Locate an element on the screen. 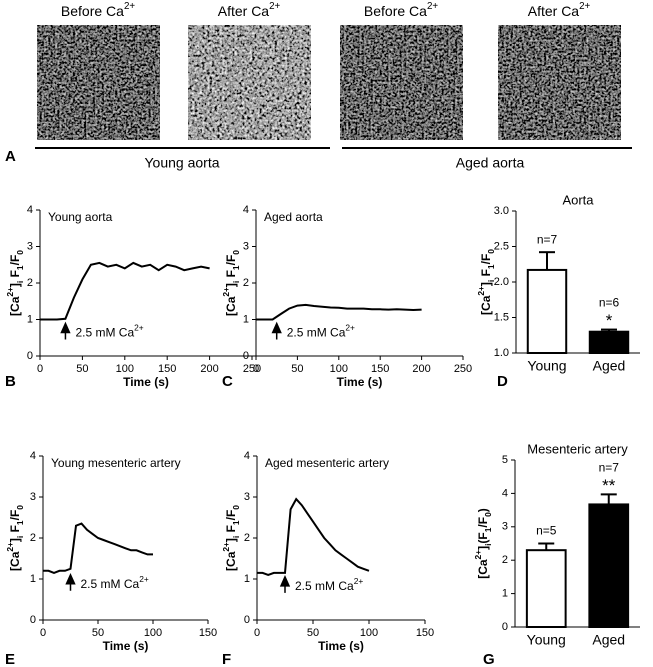 Image resolution: width=653 pixels, height=667 pixels. n-label: n=6 is located at coordinates (609, 303).